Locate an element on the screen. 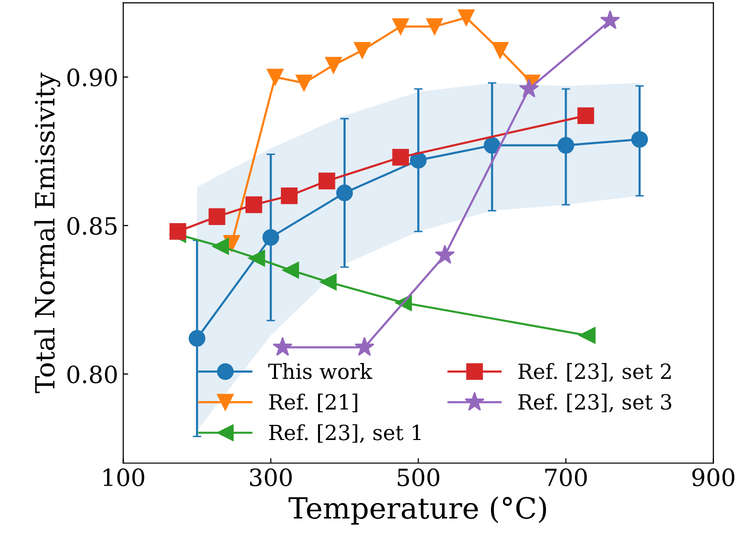  y-tick-label: 0.90 is located at coordinates (92, 77).